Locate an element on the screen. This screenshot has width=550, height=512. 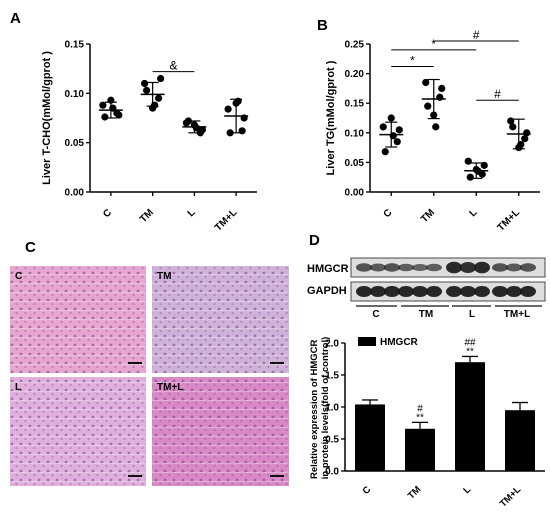
chart-d-xtick-label-3: TM+L is located at coordinates (511, 497).